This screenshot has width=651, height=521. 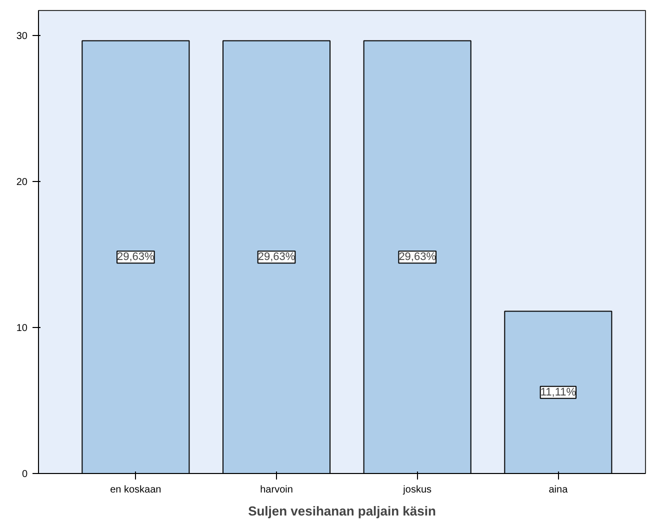 What do you see at coordinates (22, 36) in the screenshot?
I see `y-tick-label: 30` at bounding box center [22, 36].